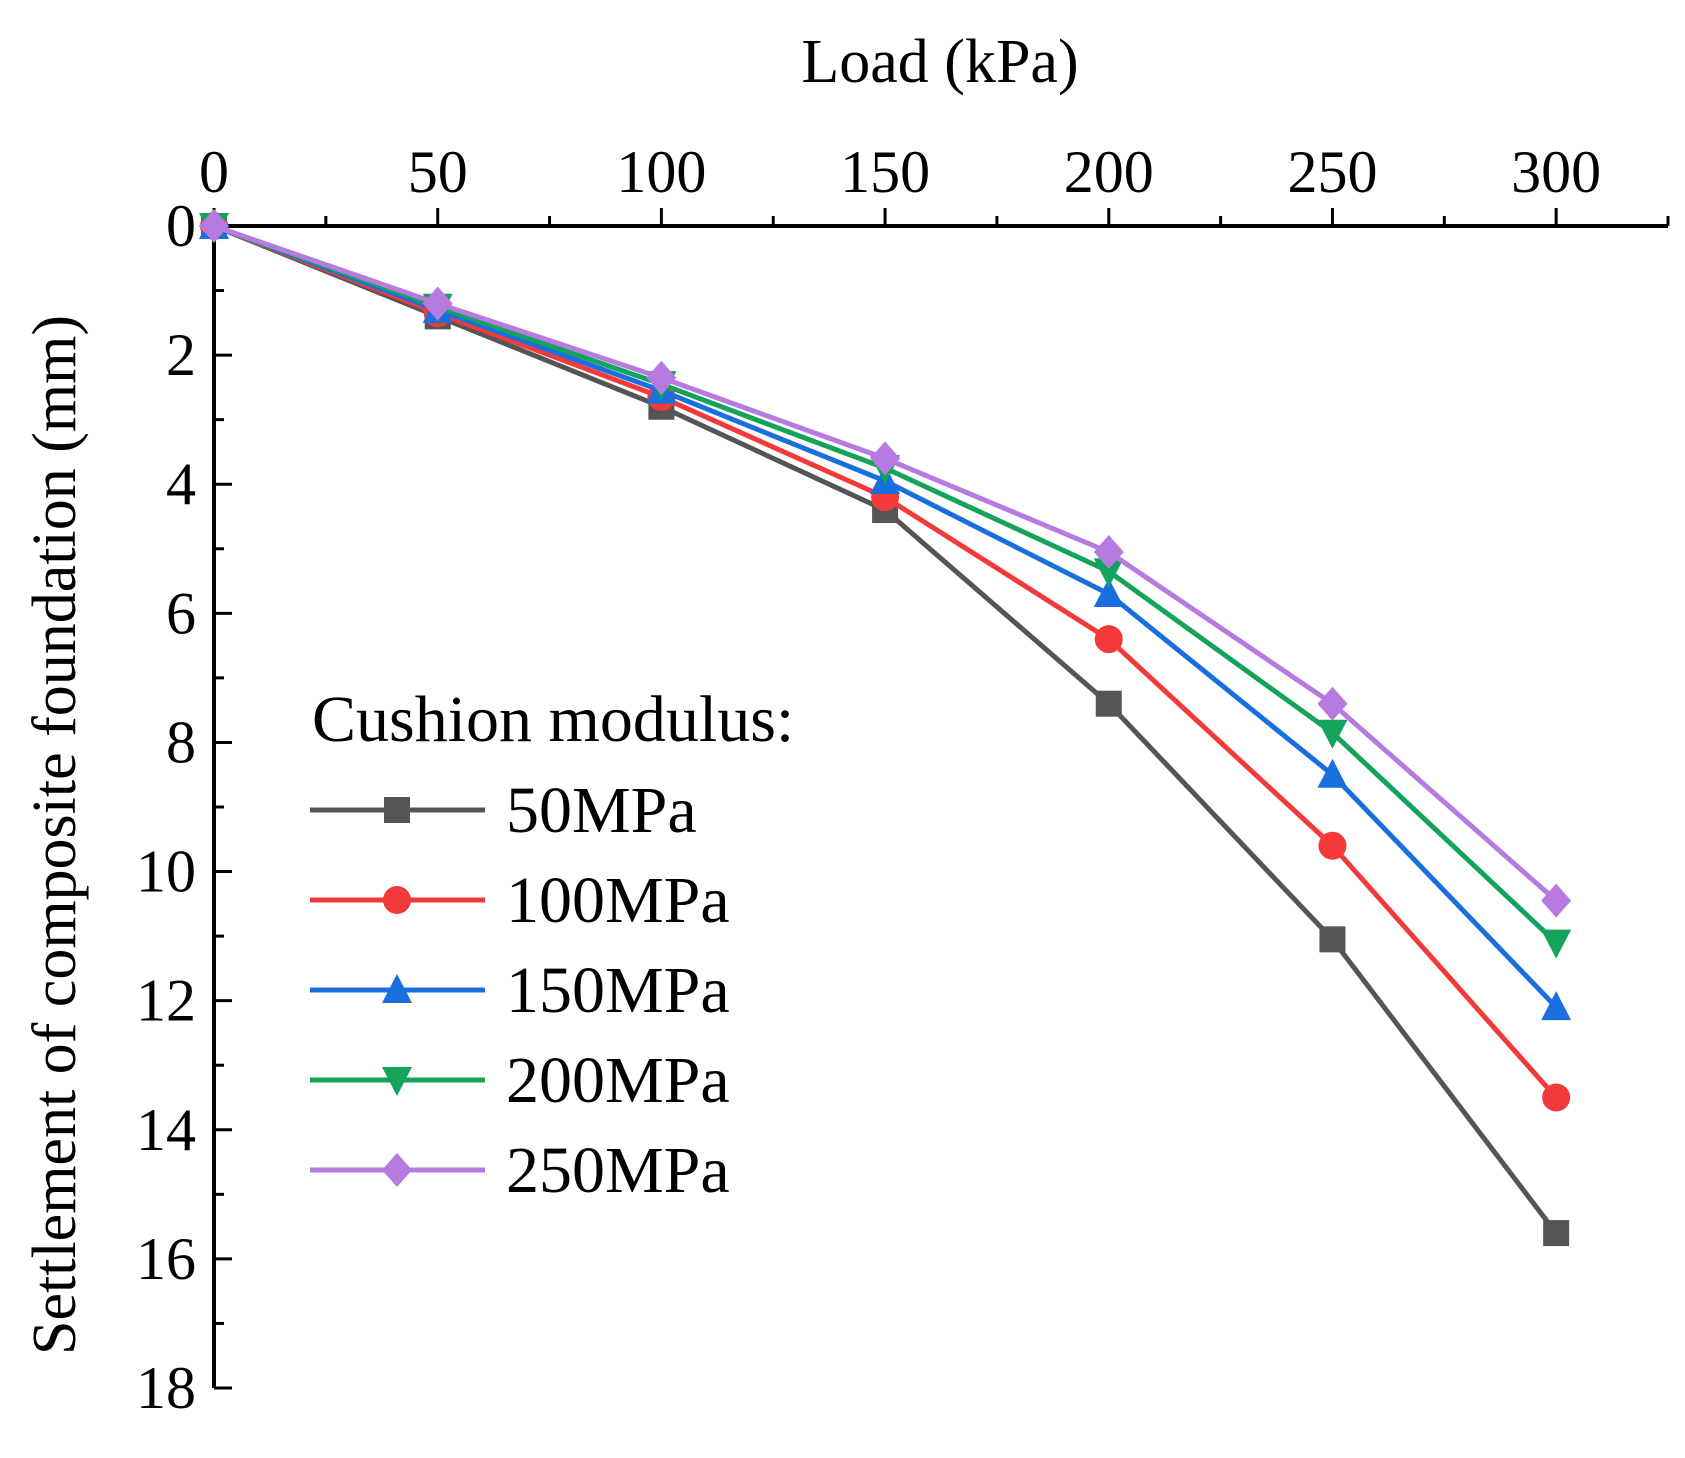 The height and width of the screenshot is (1458, 1685). What do you see at coordinates (618, 990) in the screenshot?
I see `legend-label: 150MPa` at bounding box center [618, 990].